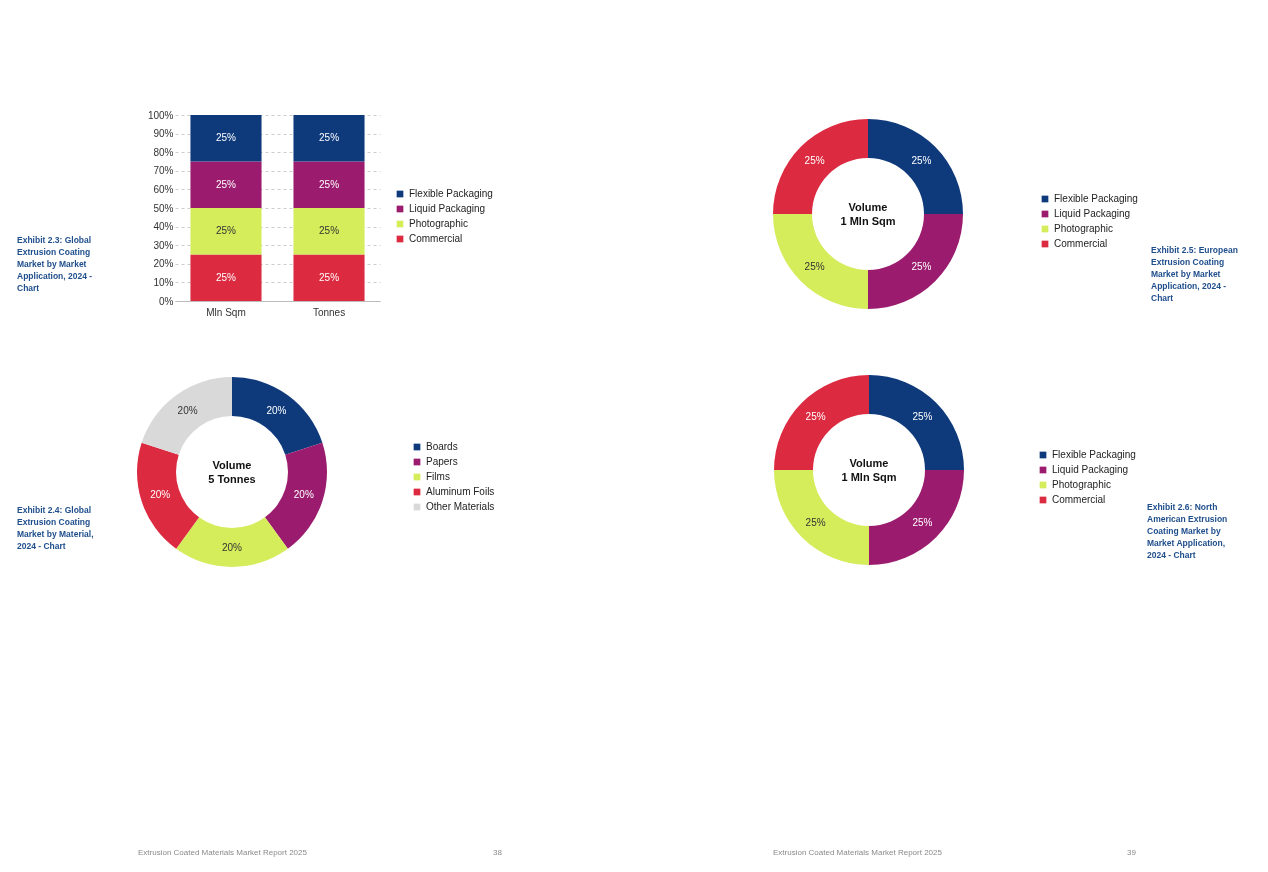 The image size is (1268, 872). What do you see at coordinates (442, 446) in the screenshot?
I see `legend-label: Boards` at bounding box center [442, 446].